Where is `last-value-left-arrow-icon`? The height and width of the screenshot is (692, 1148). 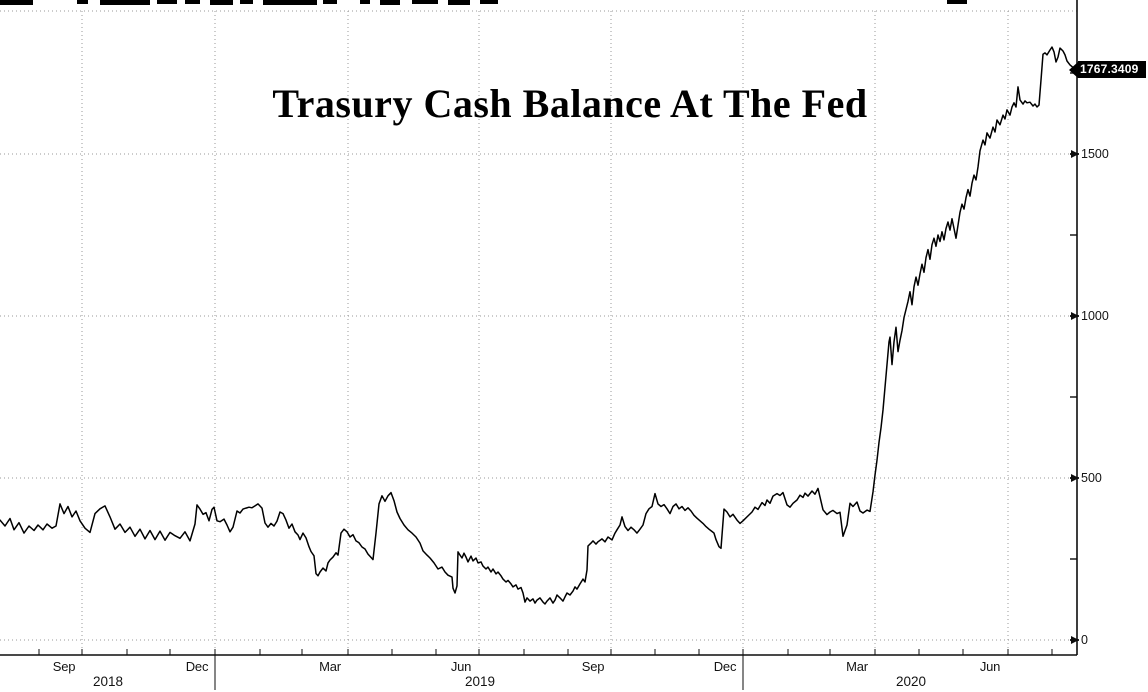 last-value-left-arrow-icon is located at coordinates (1073, 69).